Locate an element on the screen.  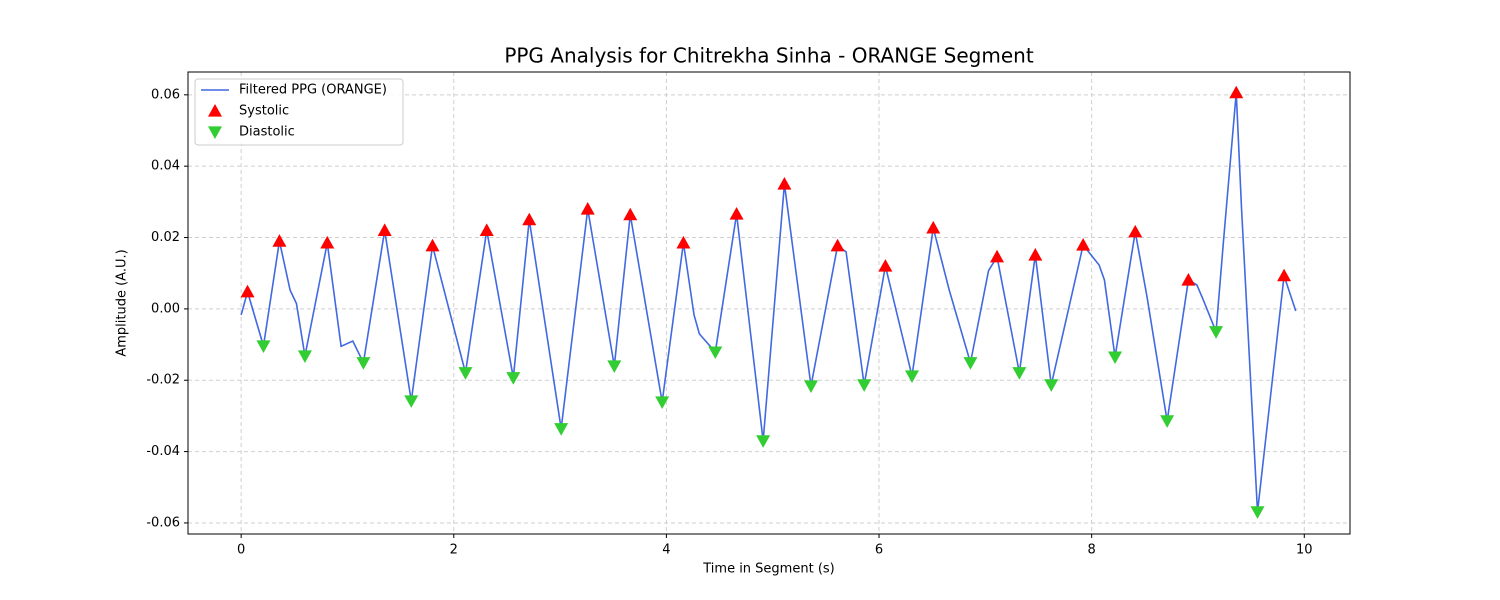
y-axis-label: Amplitude (A.U.) is located at coordinates (122, 302).